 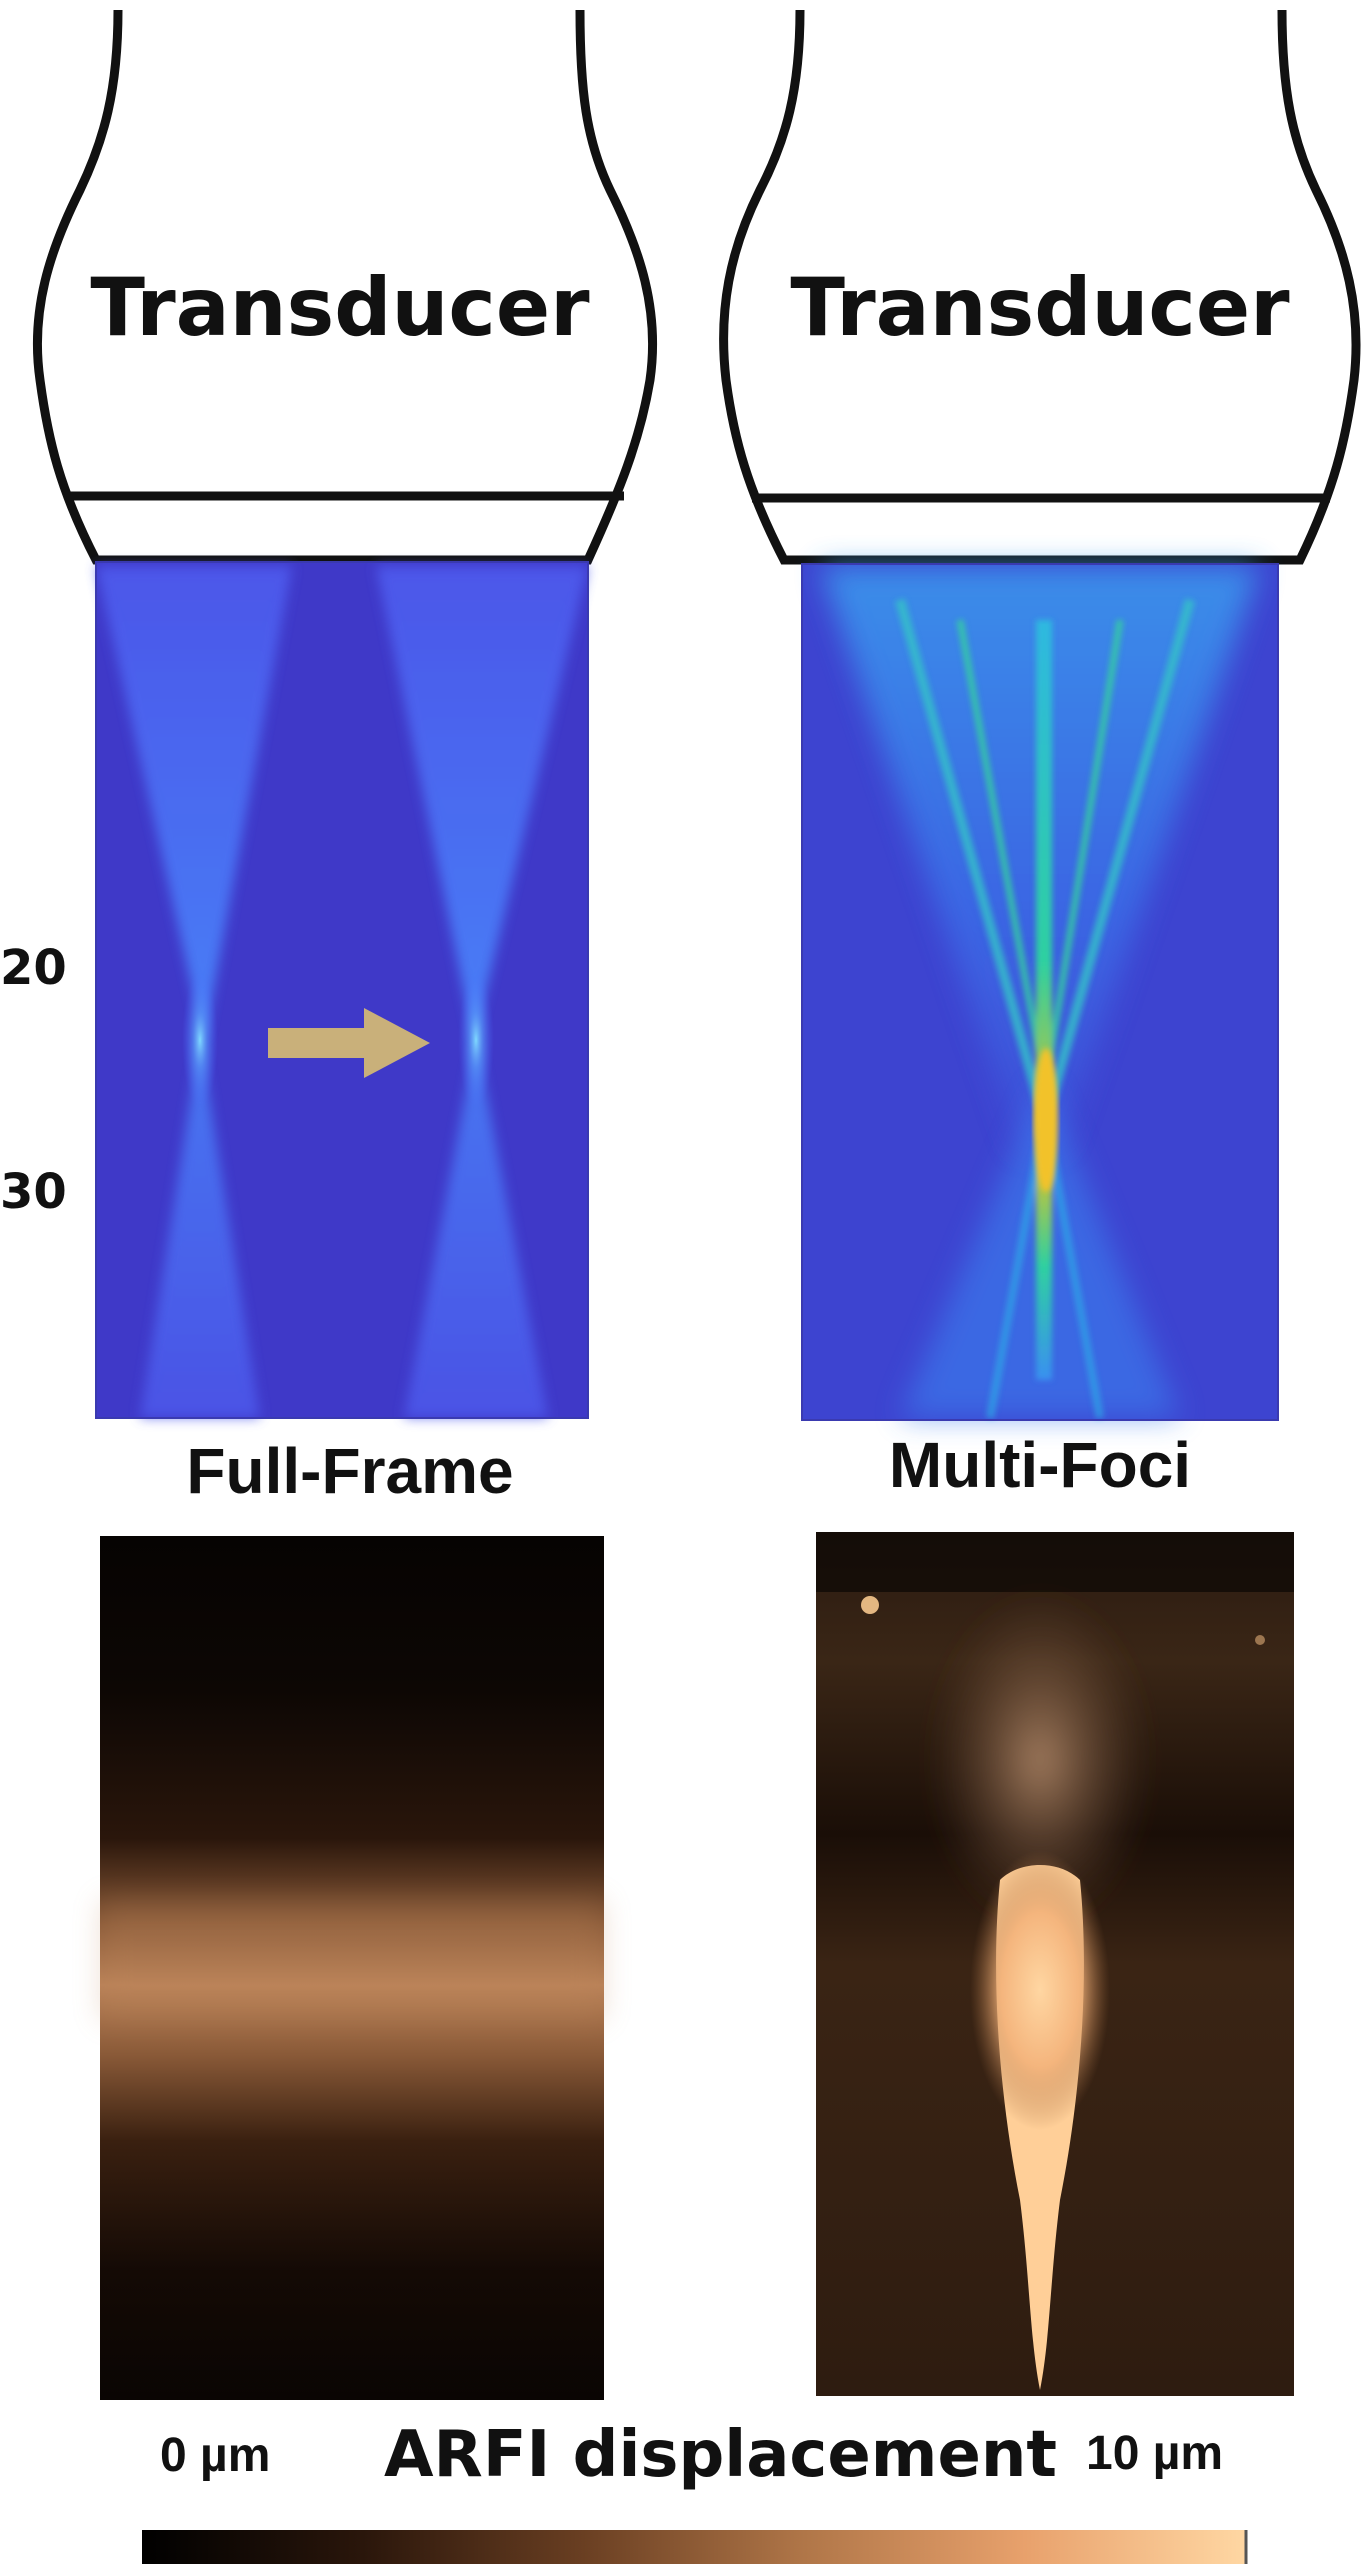 I want to click on transducer-right-outline, so click(x=1040, y=287).